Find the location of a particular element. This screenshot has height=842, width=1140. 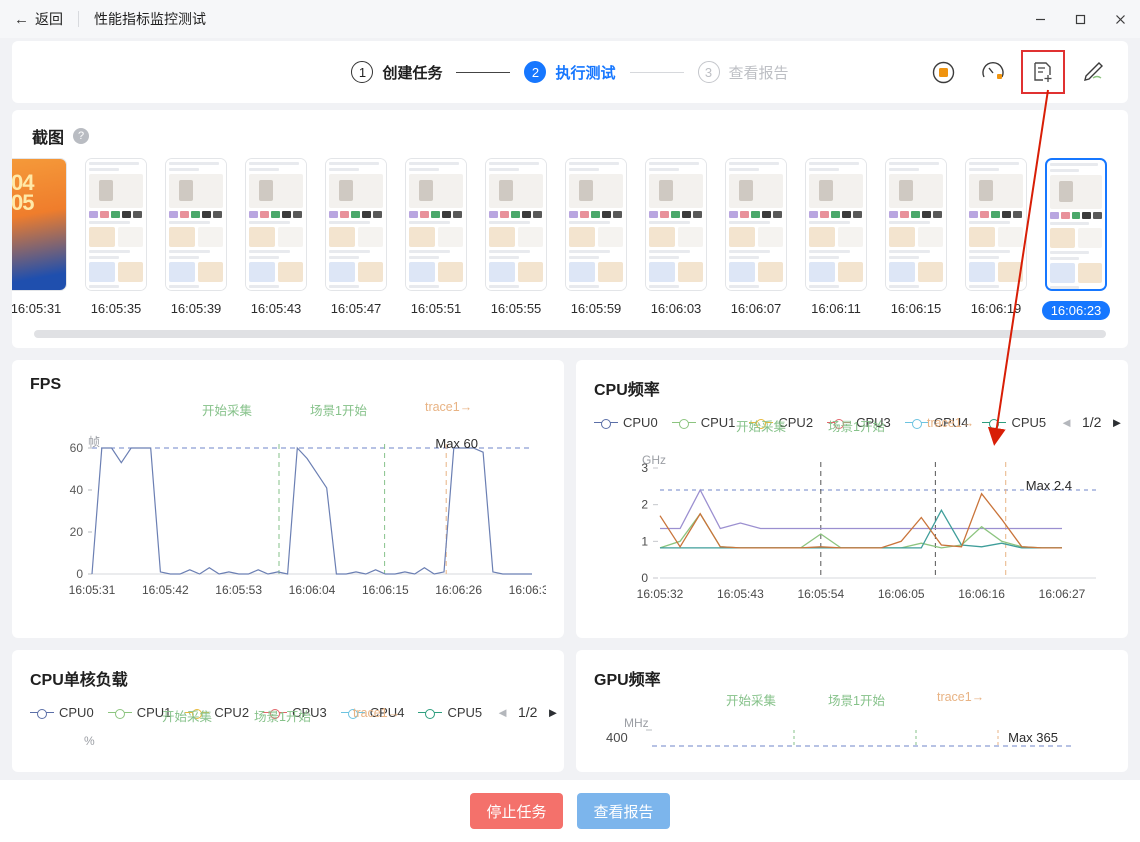

help-icon: ? is located at coordinates (81, 136).